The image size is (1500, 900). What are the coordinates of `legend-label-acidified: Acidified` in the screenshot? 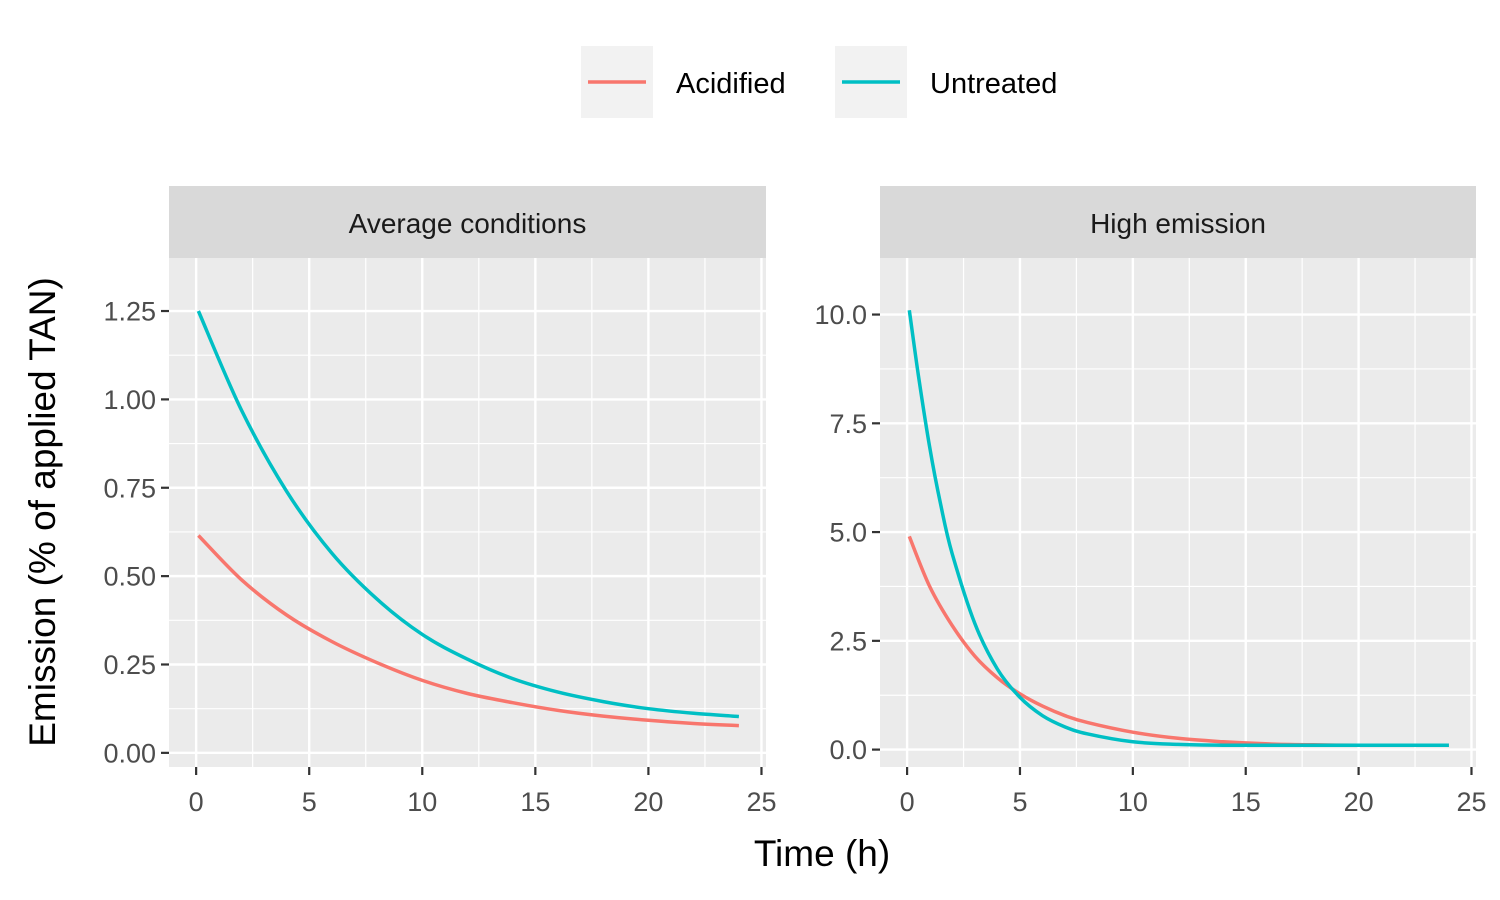 It's located at (731, 84).